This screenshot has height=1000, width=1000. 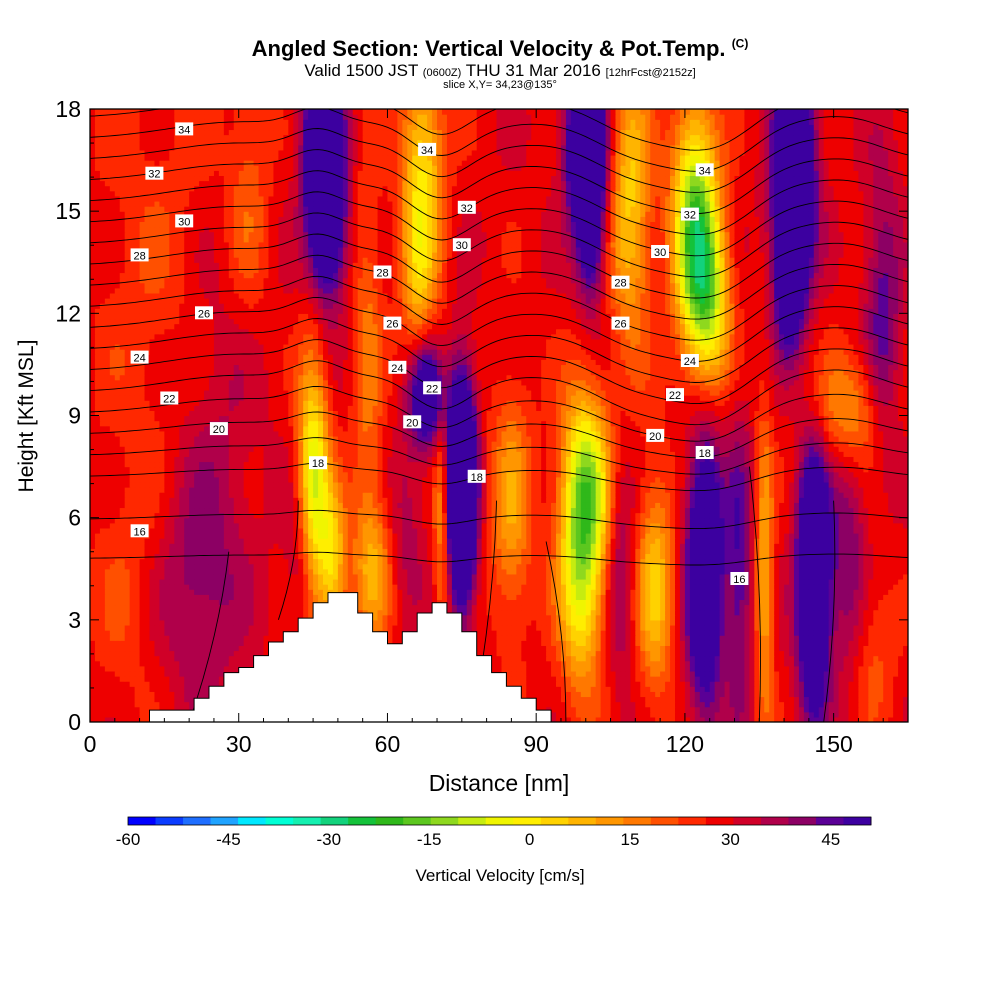 What do you see at coordinates (361, 70) in the screenshot?
I see `valid-time-text: Valid 1500 JST` at bounding box center [361, 70].